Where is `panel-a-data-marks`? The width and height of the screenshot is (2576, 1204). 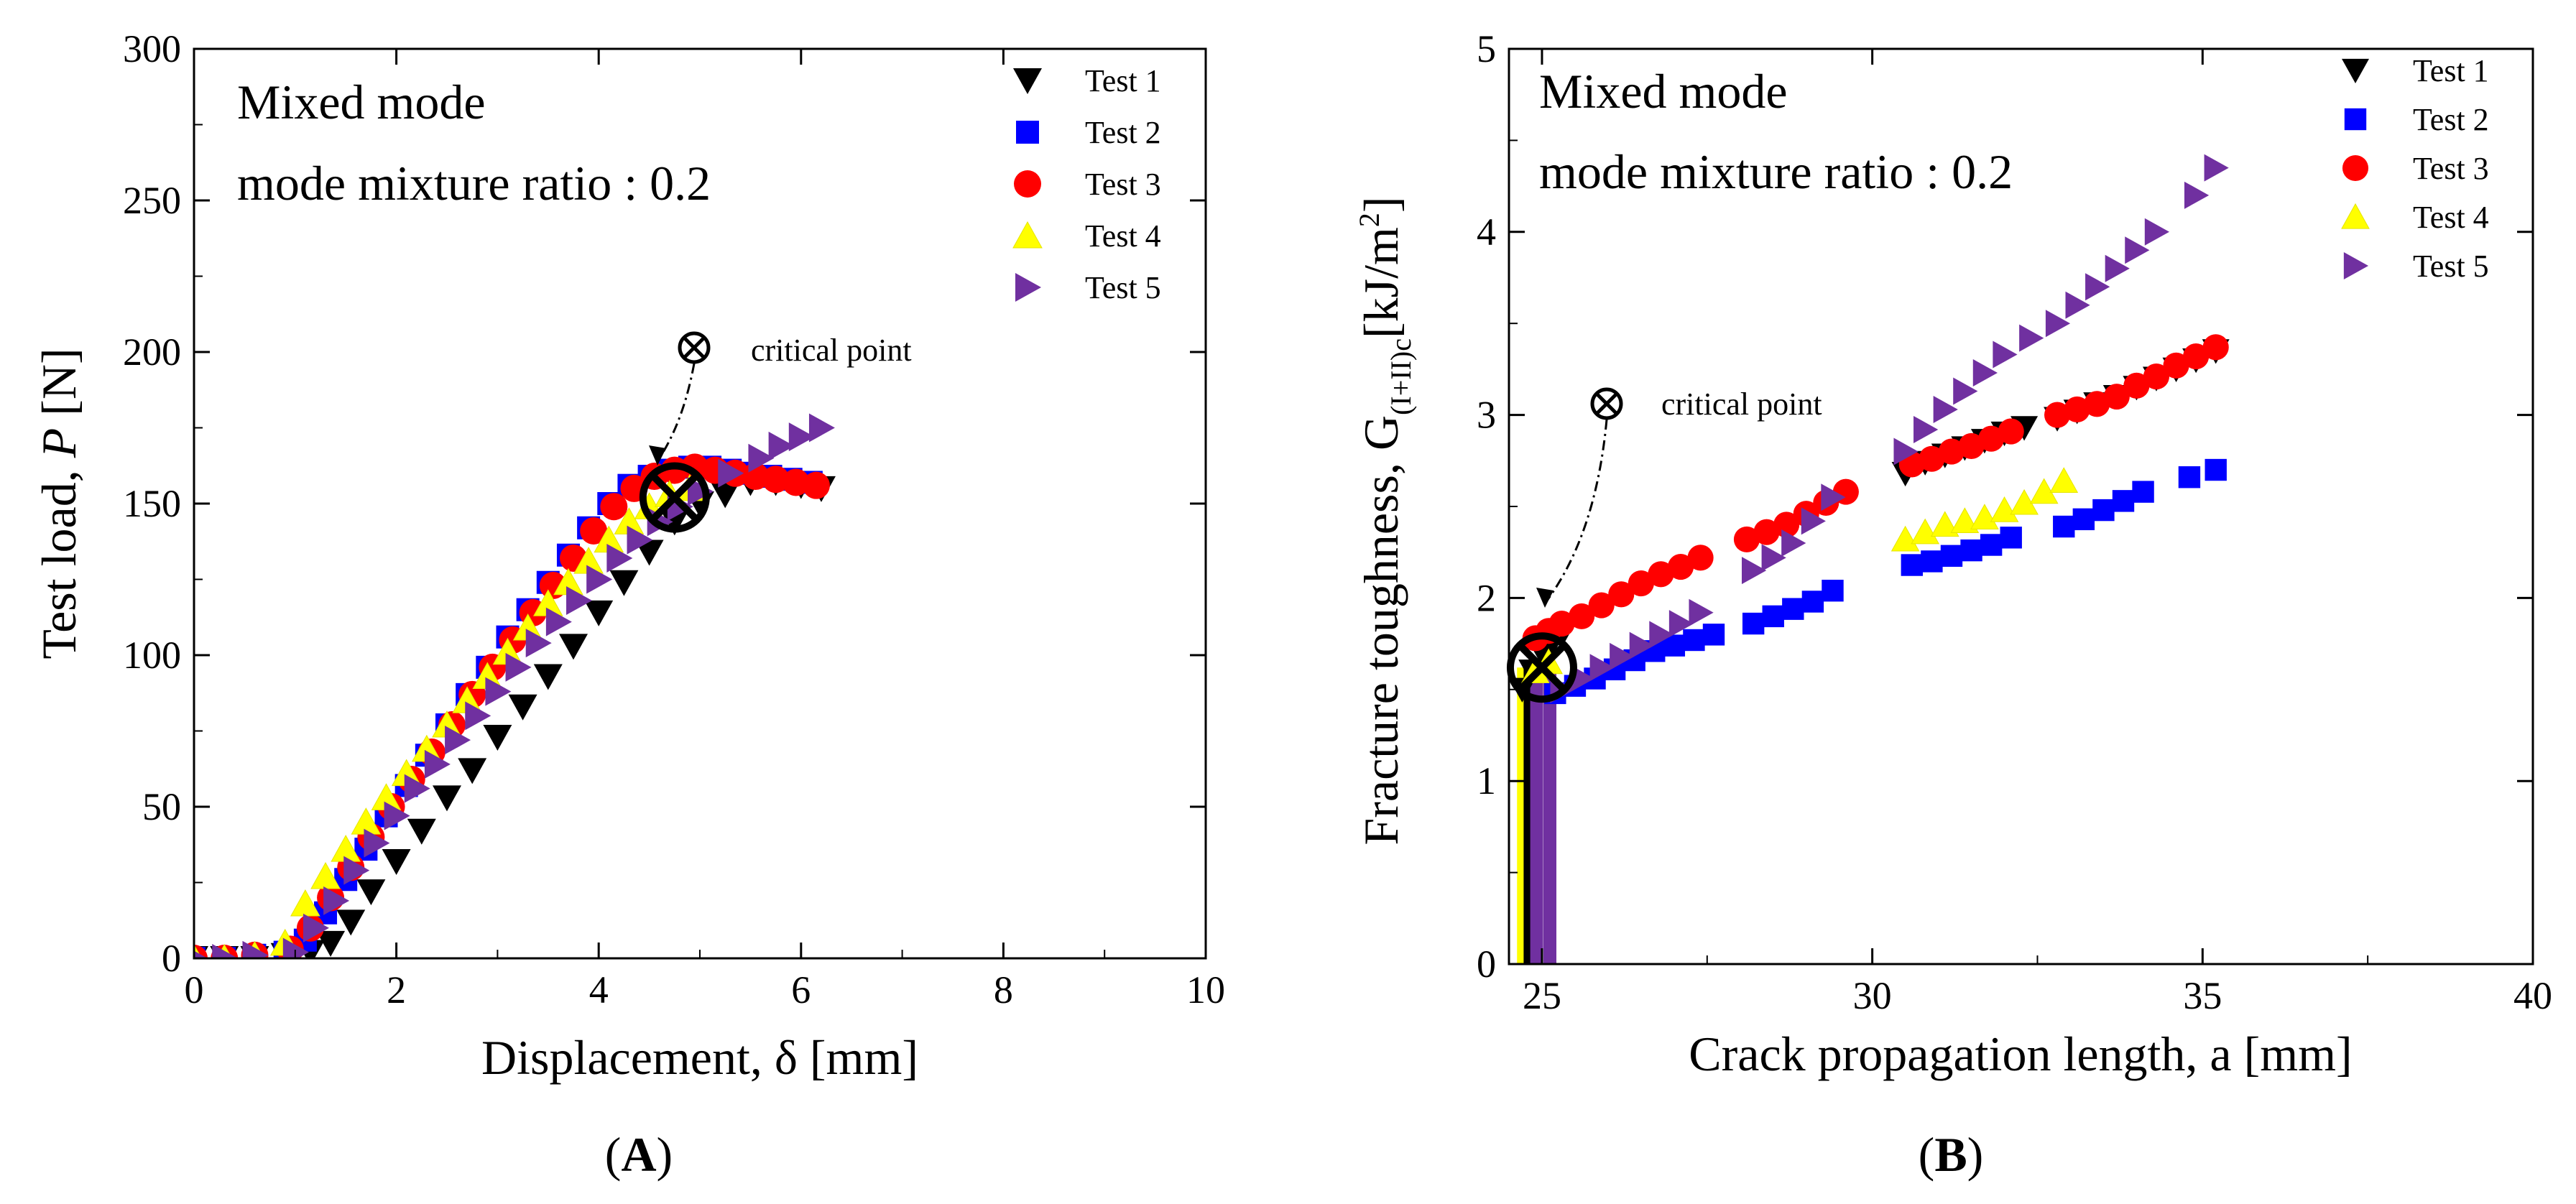
panel-a-data-marks is located at coordinates (515, 685).